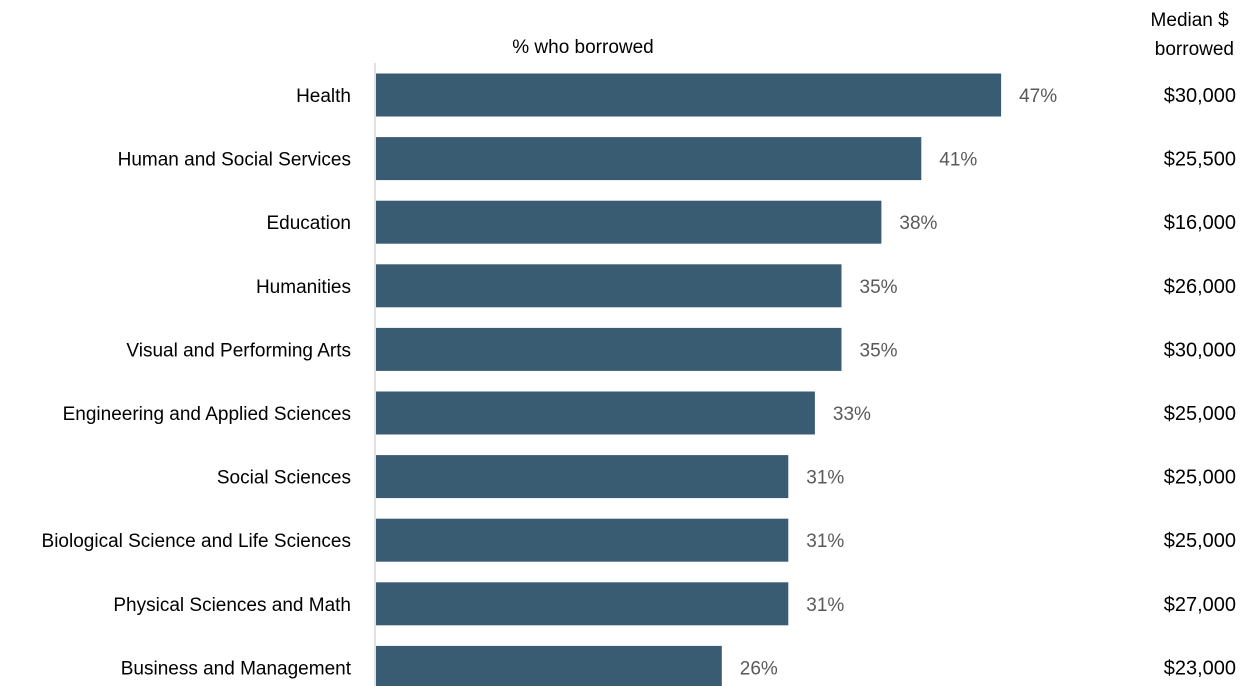  I want to click on median-column-header-line-2: borrowed, so click(1194, 49).